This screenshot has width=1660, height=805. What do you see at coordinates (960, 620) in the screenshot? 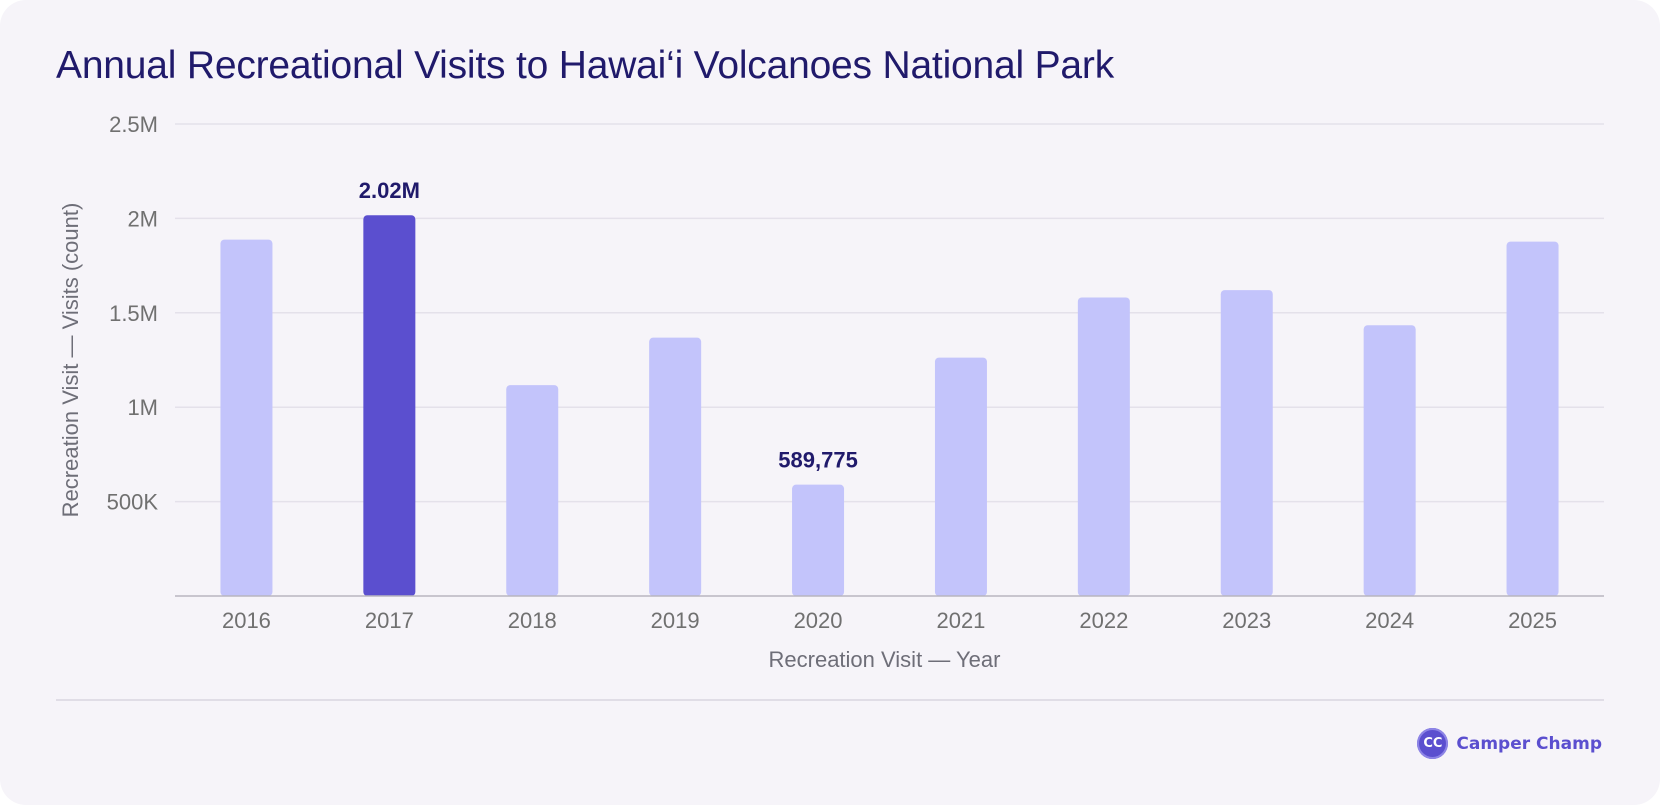
I see `x-tick-label: 2021` at bounding box center [960, 620].